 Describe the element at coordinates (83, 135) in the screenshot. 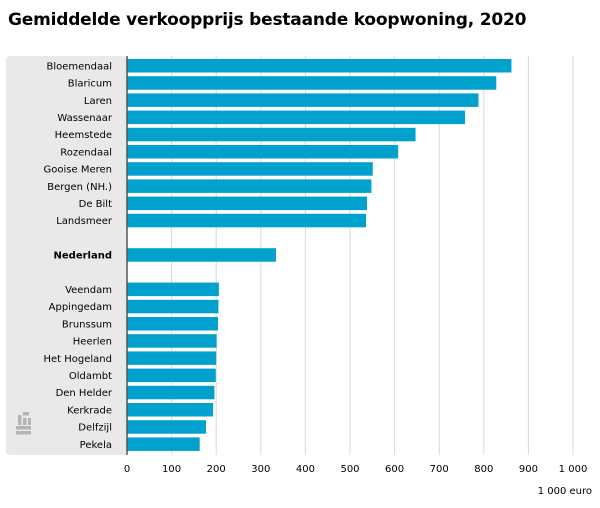

I see `category-label: Heemstede` at that location.